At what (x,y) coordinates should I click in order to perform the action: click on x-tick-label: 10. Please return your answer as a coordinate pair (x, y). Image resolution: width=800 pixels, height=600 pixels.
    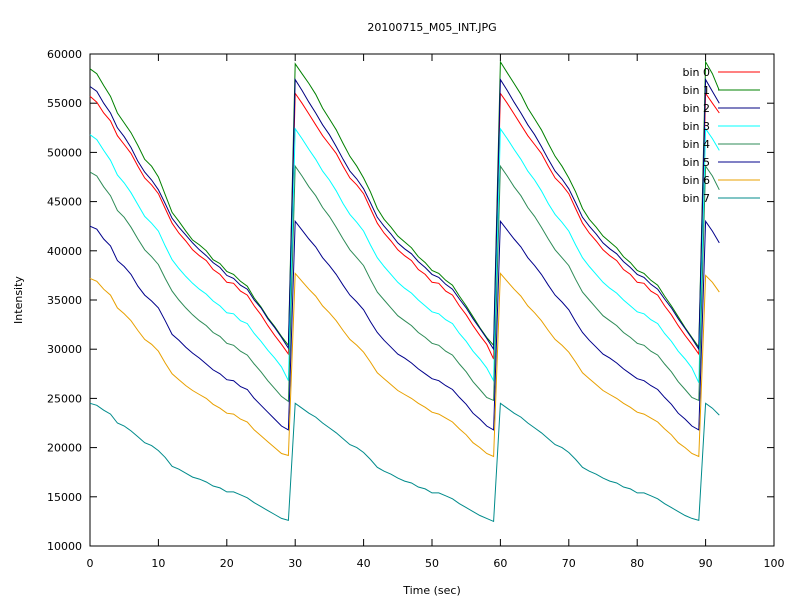
    Looking at the image, I should click on (158, 563).